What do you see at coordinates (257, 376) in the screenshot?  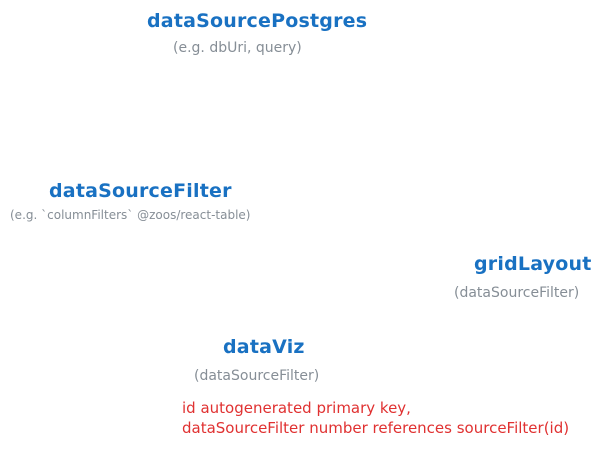 I see `data-viz-subtitle: (dataSourceFilter)` at bounding box center [257, 376].